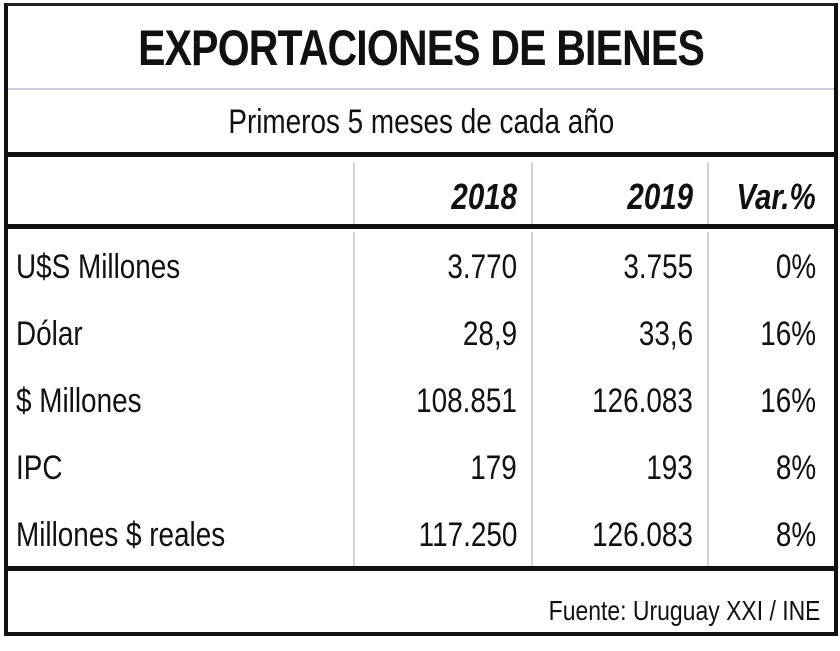 Image resolution: width=840 pixels, height=651 pixels. Describe the element at coordinates (482, 267) in the screenshot. I see `cell-2018-text: 3.770` at that location.